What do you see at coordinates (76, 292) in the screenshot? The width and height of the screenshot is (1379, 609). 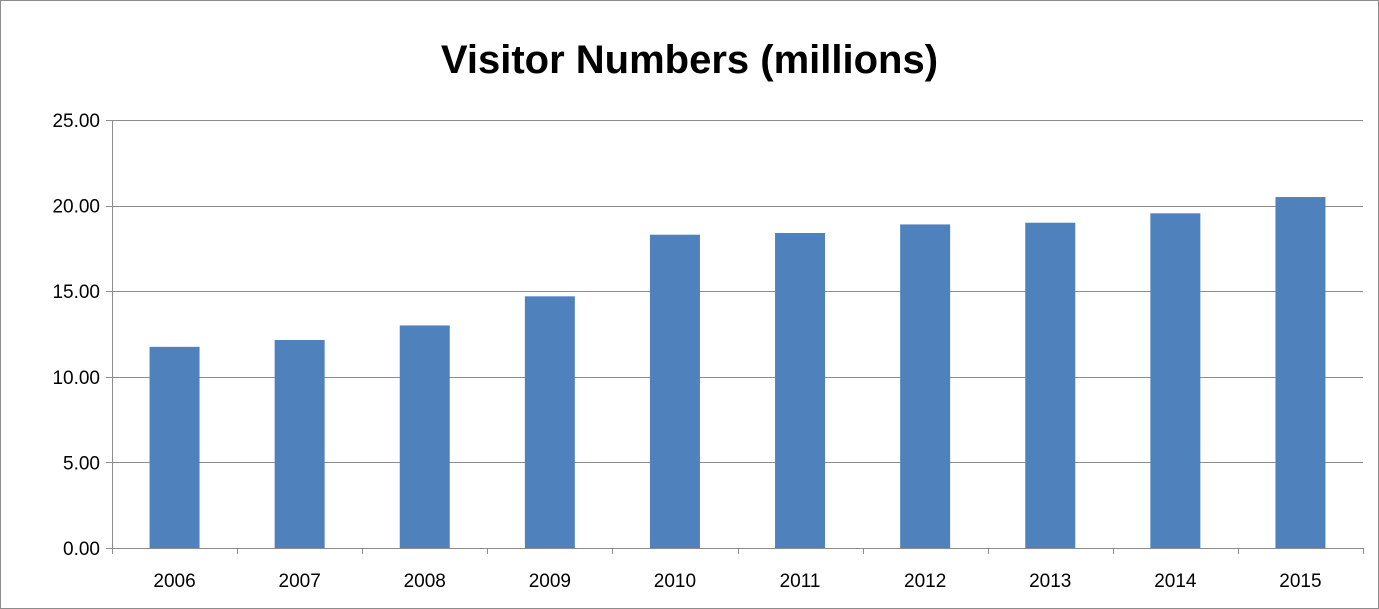 I see `y-tick-label: 15.00` at bounding box center [76, 292].